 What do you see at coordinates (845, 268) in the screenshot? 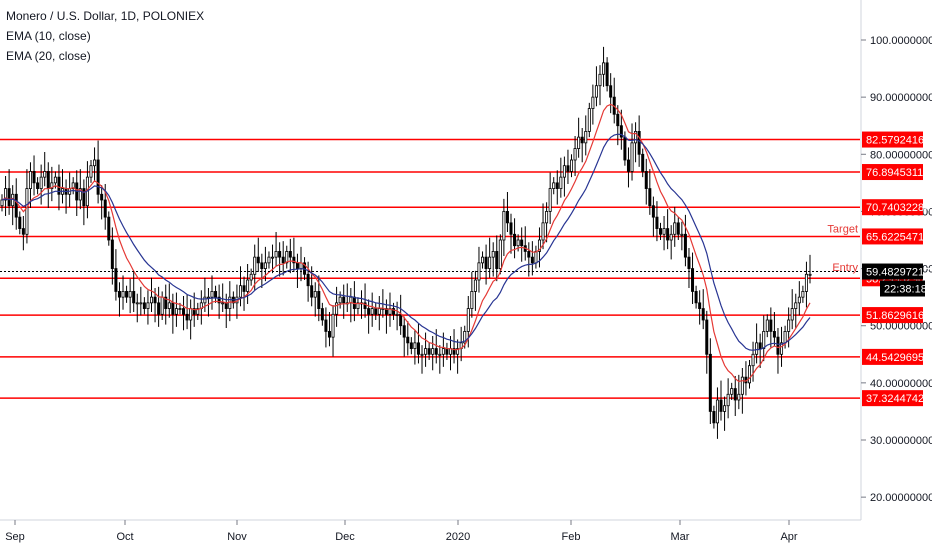
I see `annotation-entry: Entry` at bounding box center [845, 268].